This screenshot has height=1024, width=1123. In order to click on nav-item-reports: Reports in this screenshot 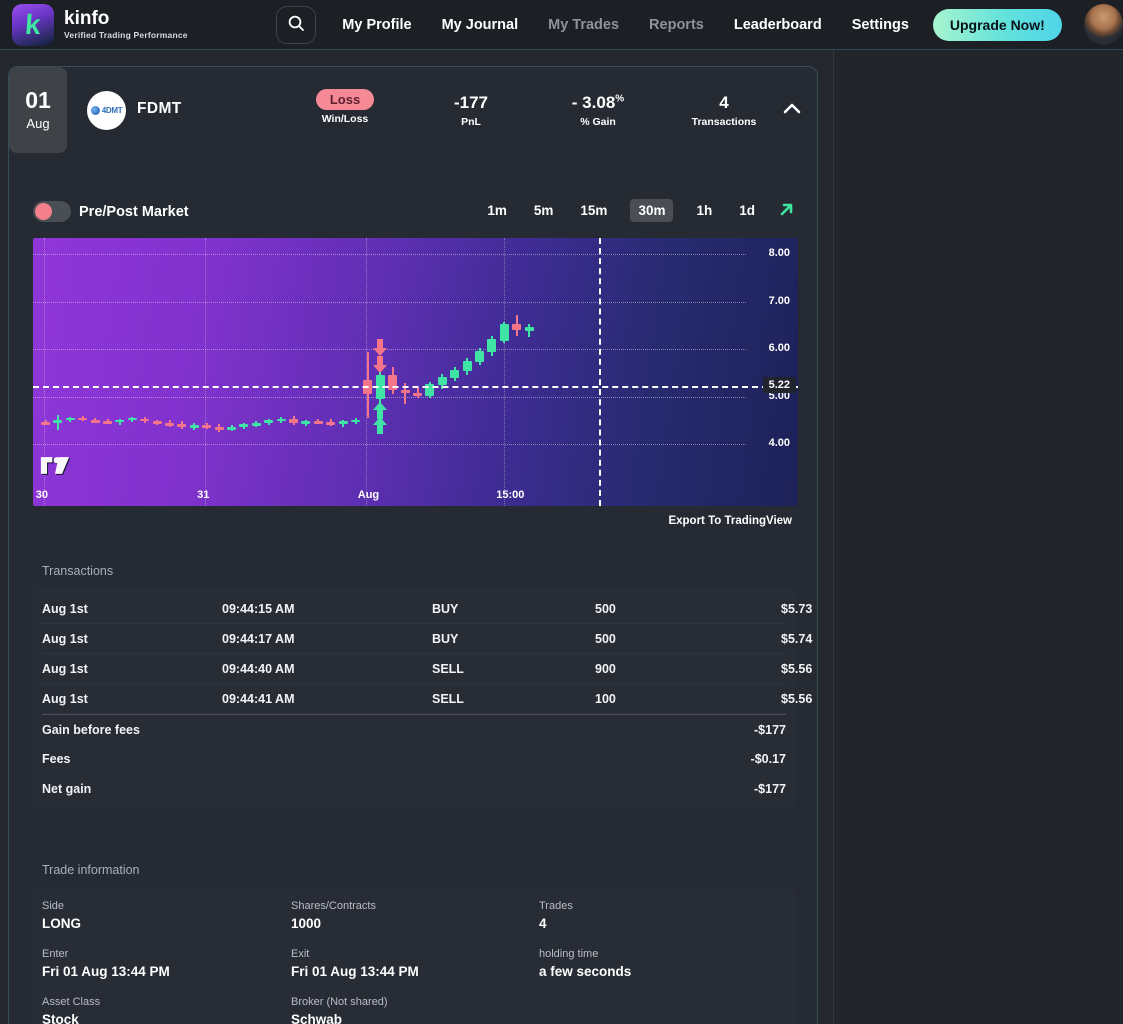, I will do `click(676, 24)`.